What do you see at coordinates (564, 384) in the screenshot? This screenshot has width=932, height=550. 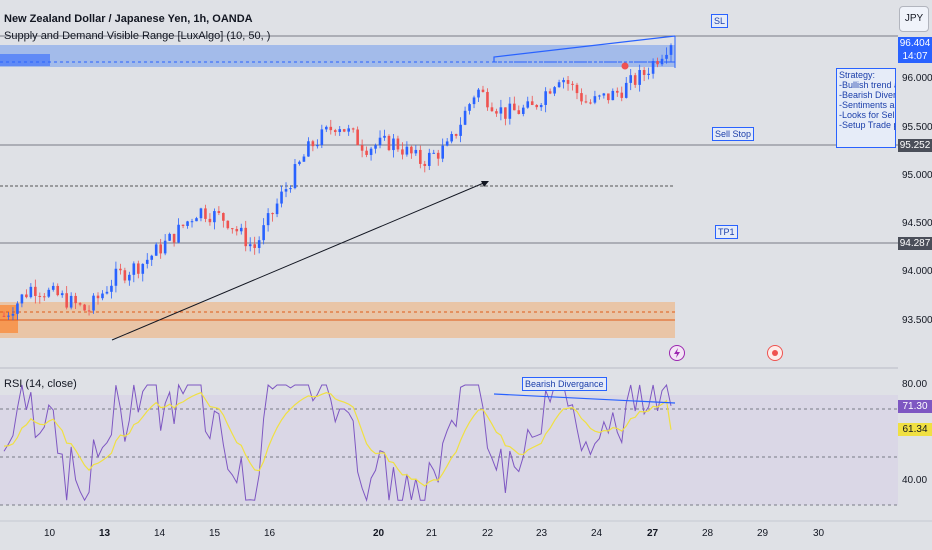 I see `bearish-divergence-label: Bearish Divergance` at bounding box center [564, 384].